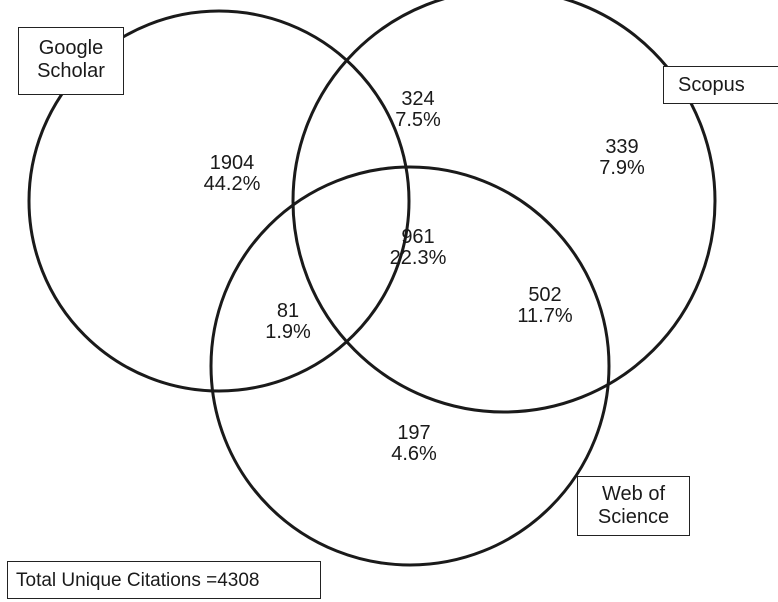 This screenshot has height=602, width=778. I want to click on region-scopus-only: 339 7.9%, so click(622, 158).